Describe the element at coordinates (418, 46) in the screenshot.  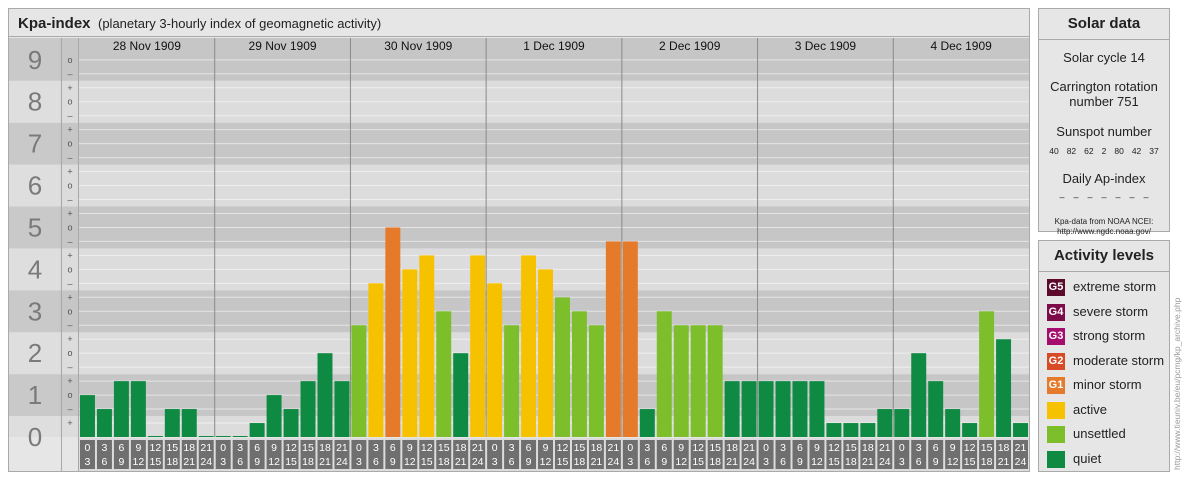
I see `day-label: 30 Nov 1909` at that location.